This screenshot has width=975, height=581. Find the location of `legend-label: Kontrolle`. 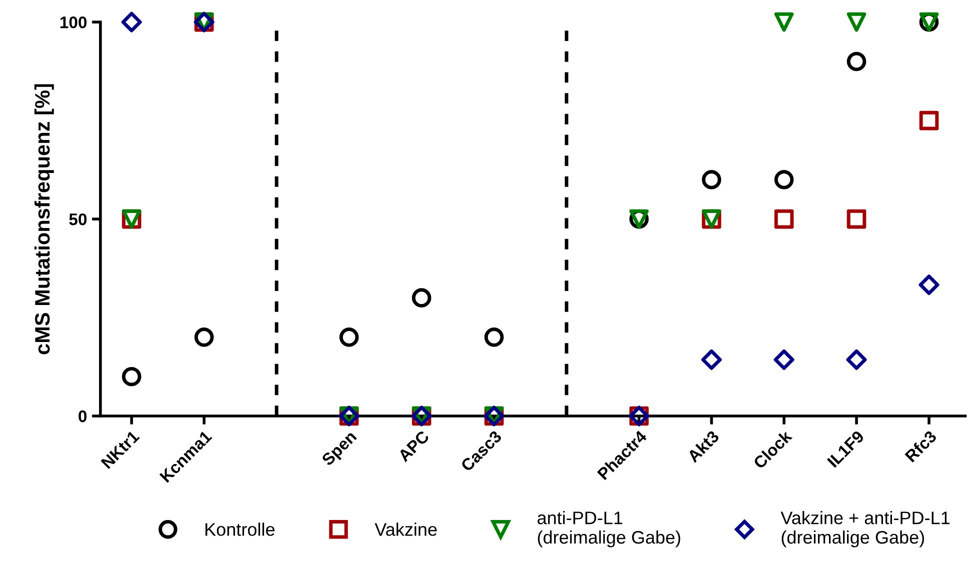

legend-label: Kontrolle is located at coordinates (240, 529).